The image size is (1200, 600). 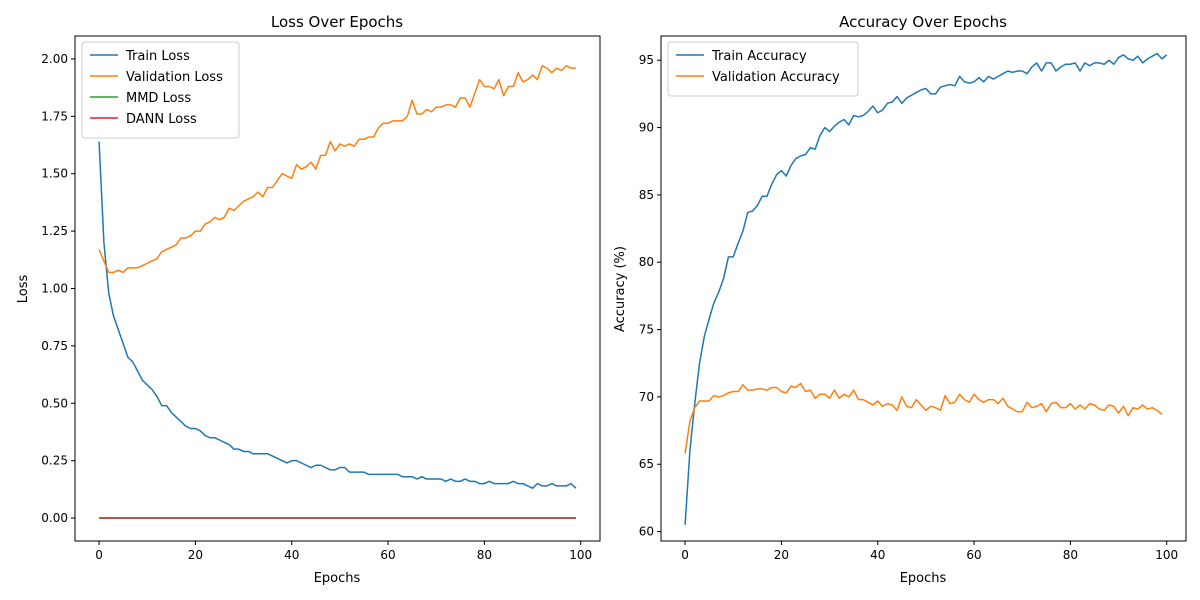 I want to click on accuracy-x-ticks: 0 20 40 60 80 100, so click(x=929, y=551).